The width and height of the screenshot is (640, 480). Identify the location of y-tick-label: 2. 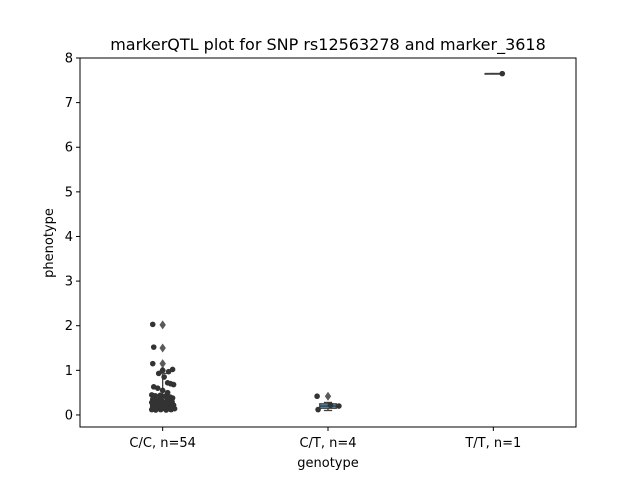
(69, 326).